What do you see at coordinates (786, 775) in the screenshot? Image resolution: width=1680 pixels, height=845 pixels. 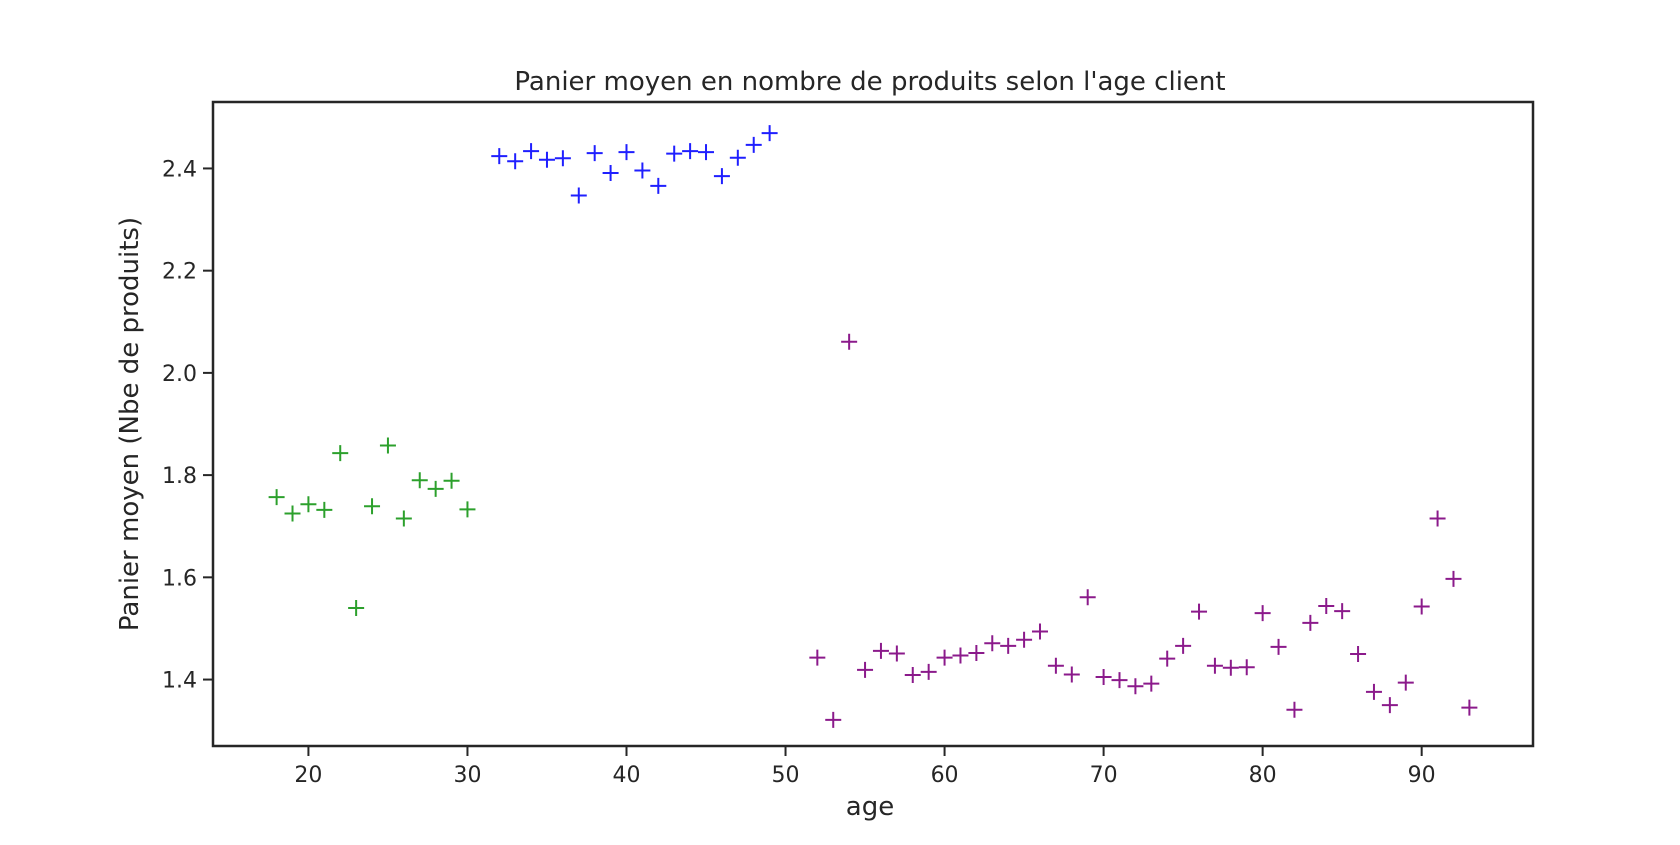 I see `x-tick-label: 50` at bounding box center [786, 775].